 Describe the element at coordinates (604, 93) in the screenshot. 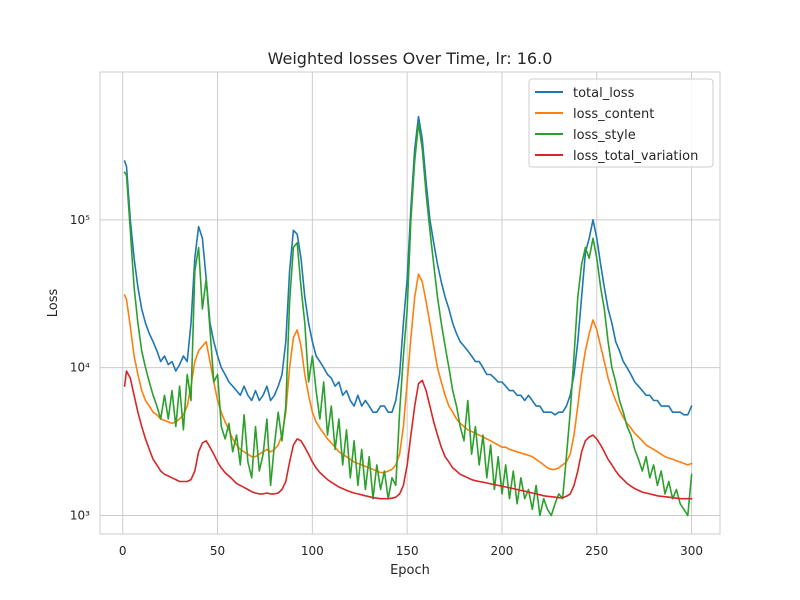

I see `legend-label-total-loss: total_loss` at that location.